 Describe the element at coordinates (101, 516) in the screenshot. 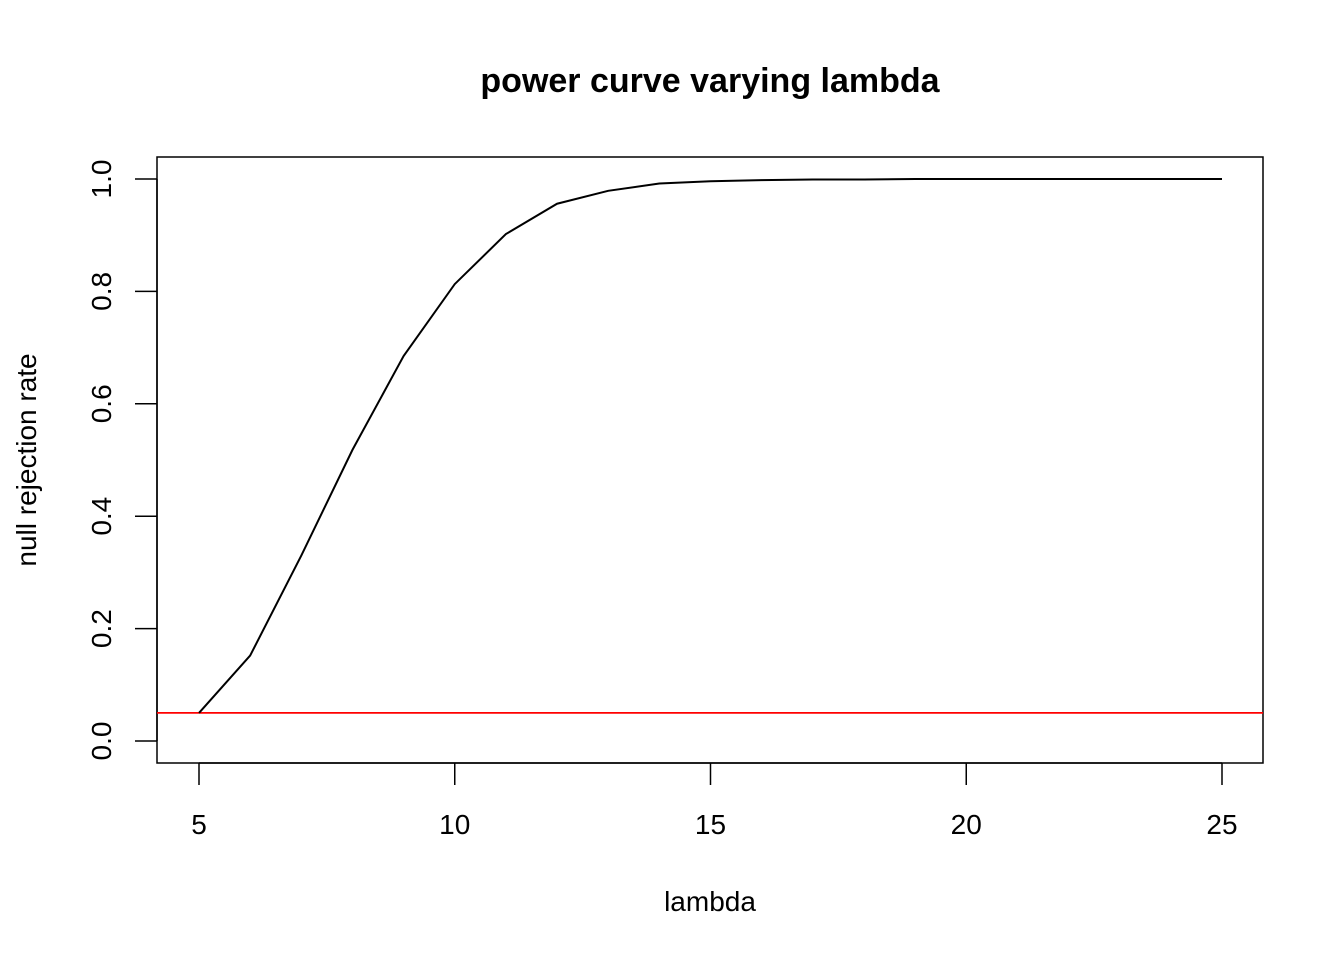

I see `y-tick-label: 0.4` at that location.